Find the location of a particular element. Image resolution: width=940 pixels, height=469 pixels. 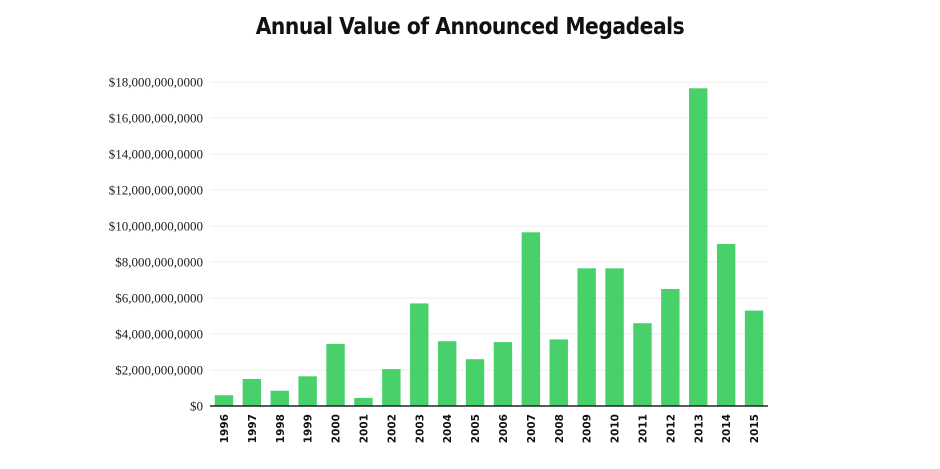

bar-2006 is located at coordinates (503, 374).